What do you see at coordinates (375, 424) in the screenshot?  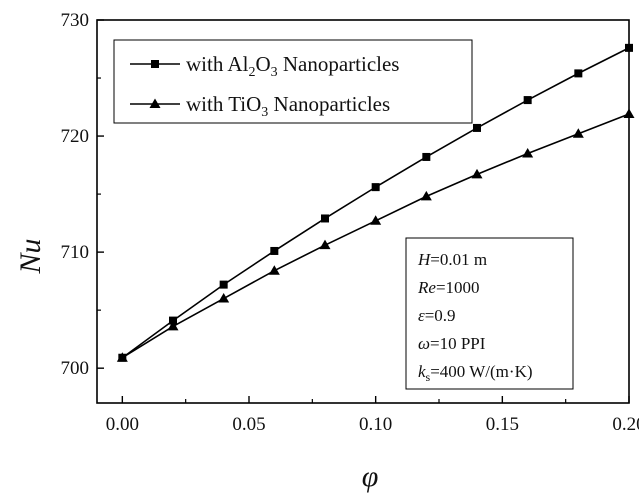 I see `x-tick-label: 0.10` at bounding box center [375, 424].